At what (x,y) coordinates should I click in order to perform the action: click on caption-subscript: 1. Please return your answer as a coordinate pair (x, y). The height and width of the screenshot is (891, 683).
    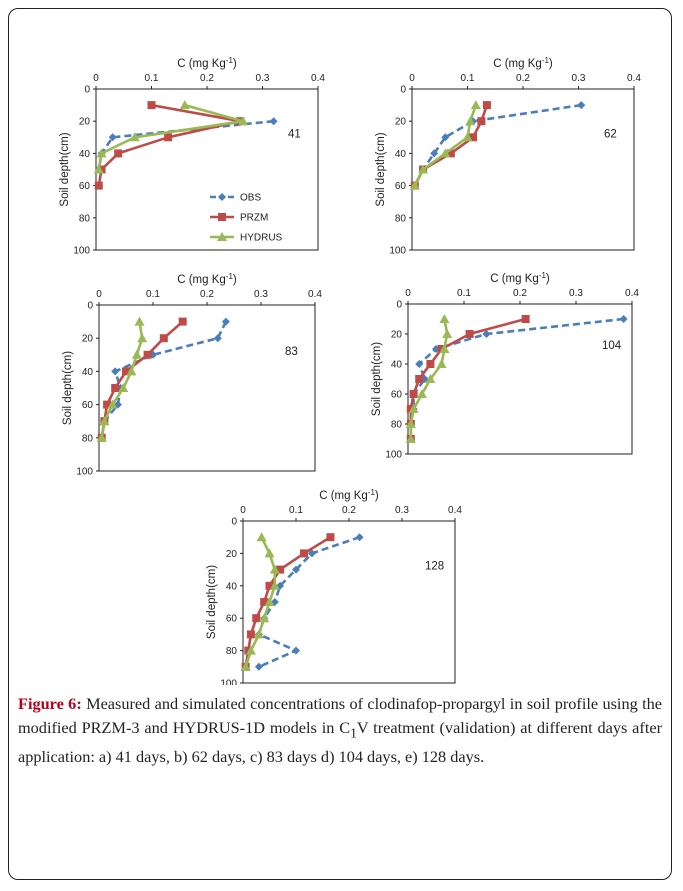
    Looking at the image, I should click on (353, 733).